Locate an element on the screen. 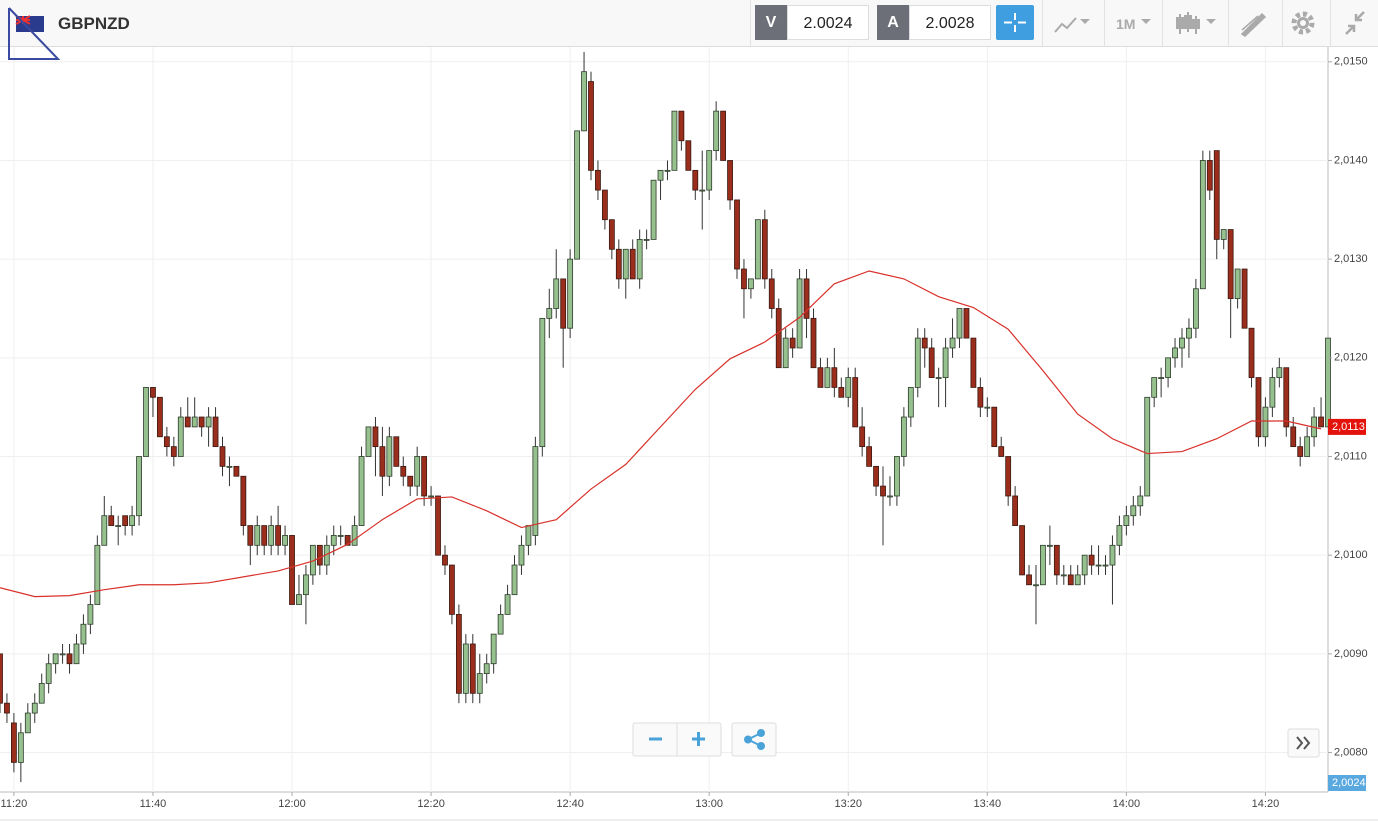 The width and height of the screenshot is (1378, 823). x-tick-label: 13:20 is located at coordinates (848, 804).